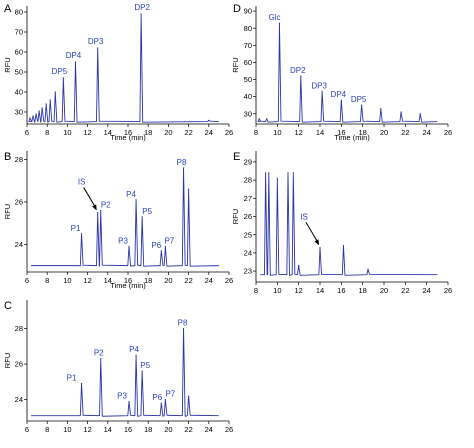 The width and height of the screenshot is (474, 448). I want to click on peak-label: P4, so click(131, 194).